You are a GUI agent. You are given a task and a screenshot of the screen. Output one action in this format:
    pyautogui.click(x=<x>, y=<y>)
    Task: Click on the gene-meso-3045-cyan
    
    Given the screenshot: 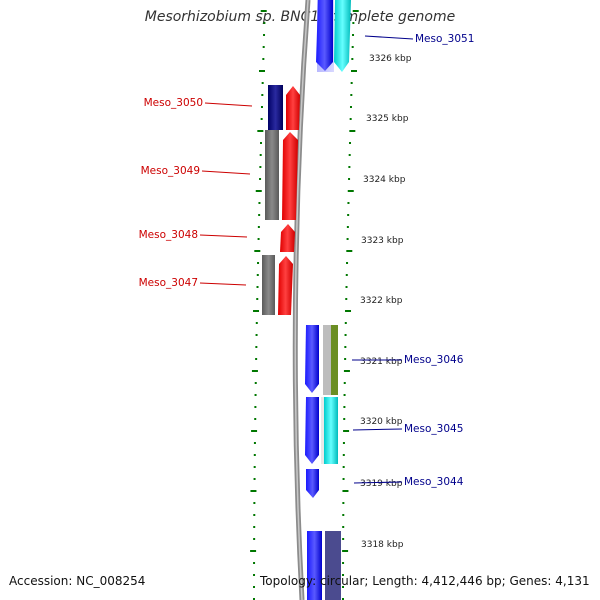 What is the action you would take?
    pyautogui.click(x=331, y=430)
    